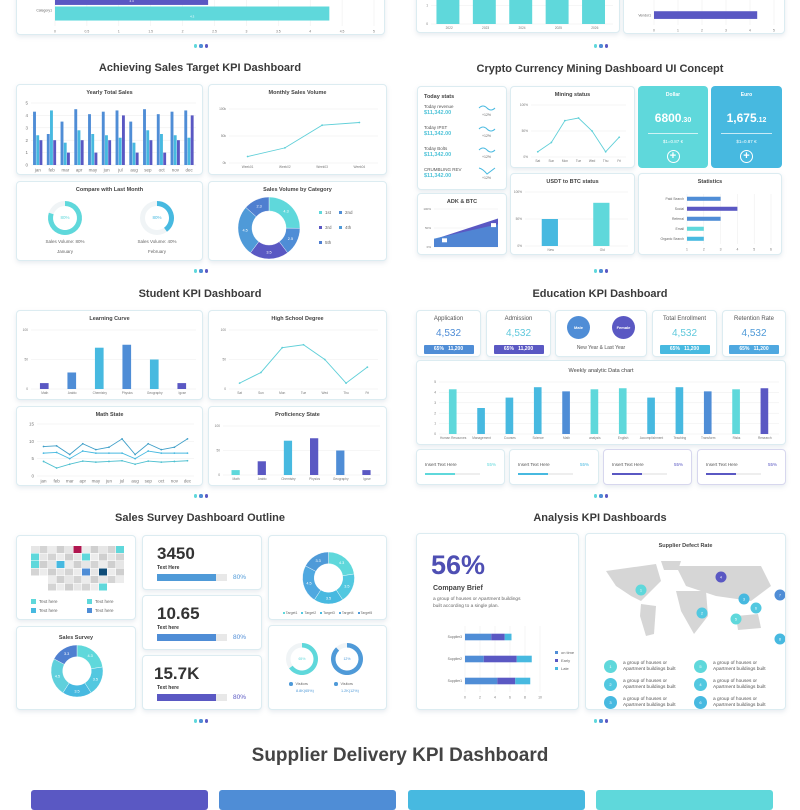  I want to click on y-tick-label: 15, so click(32, 424).